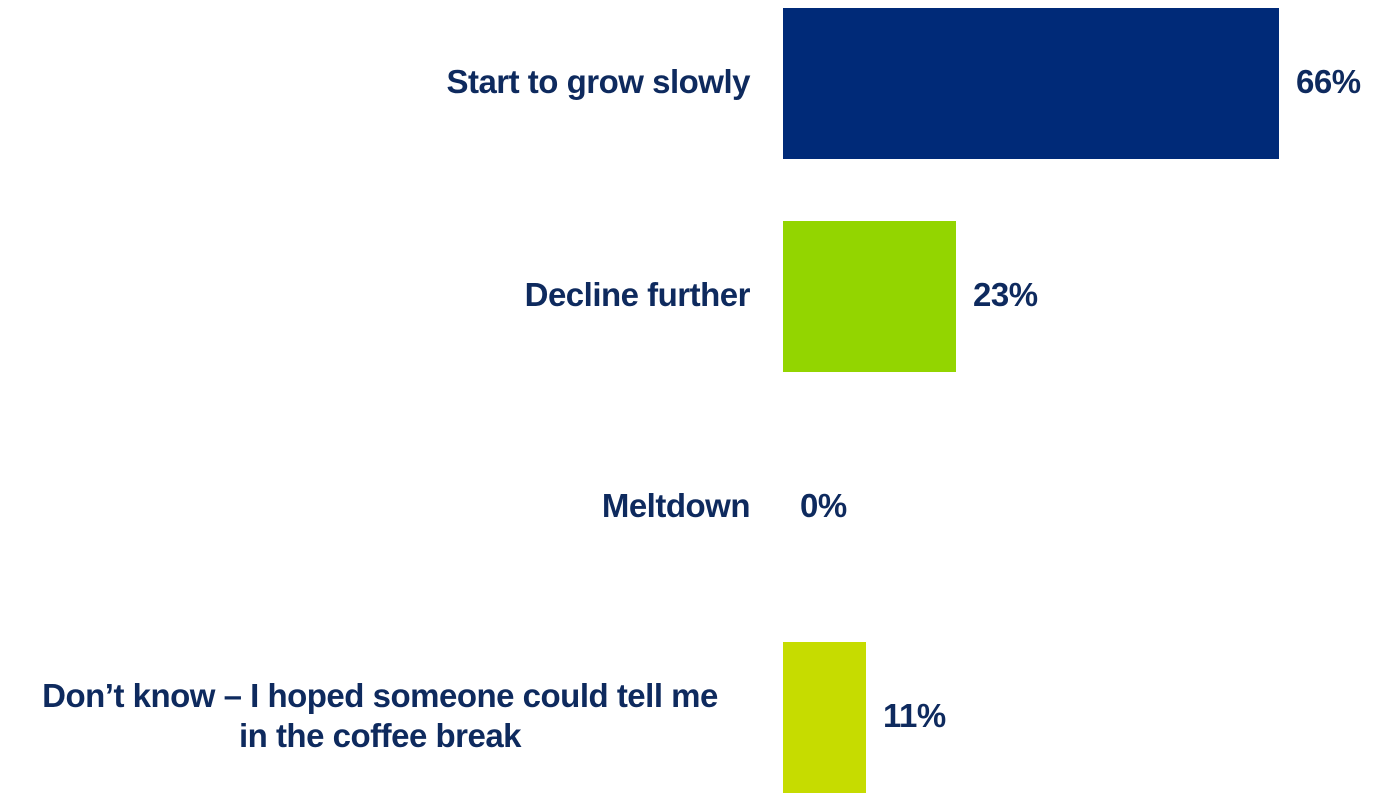  What do you see at coordinates (1005, 295) in the screenshot?
I see `value-label: 23%` at bounding box center [1005, 295].